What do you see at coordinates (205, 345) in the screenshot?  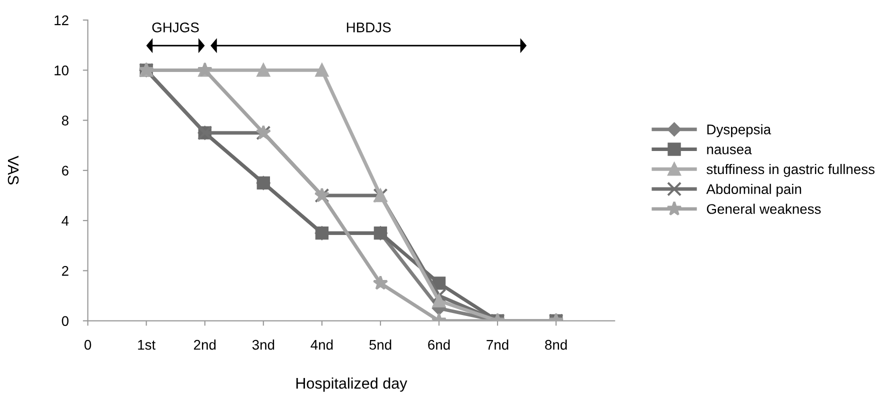 I see `x-tick-label: 2nd` at bounding box center [205, 345].